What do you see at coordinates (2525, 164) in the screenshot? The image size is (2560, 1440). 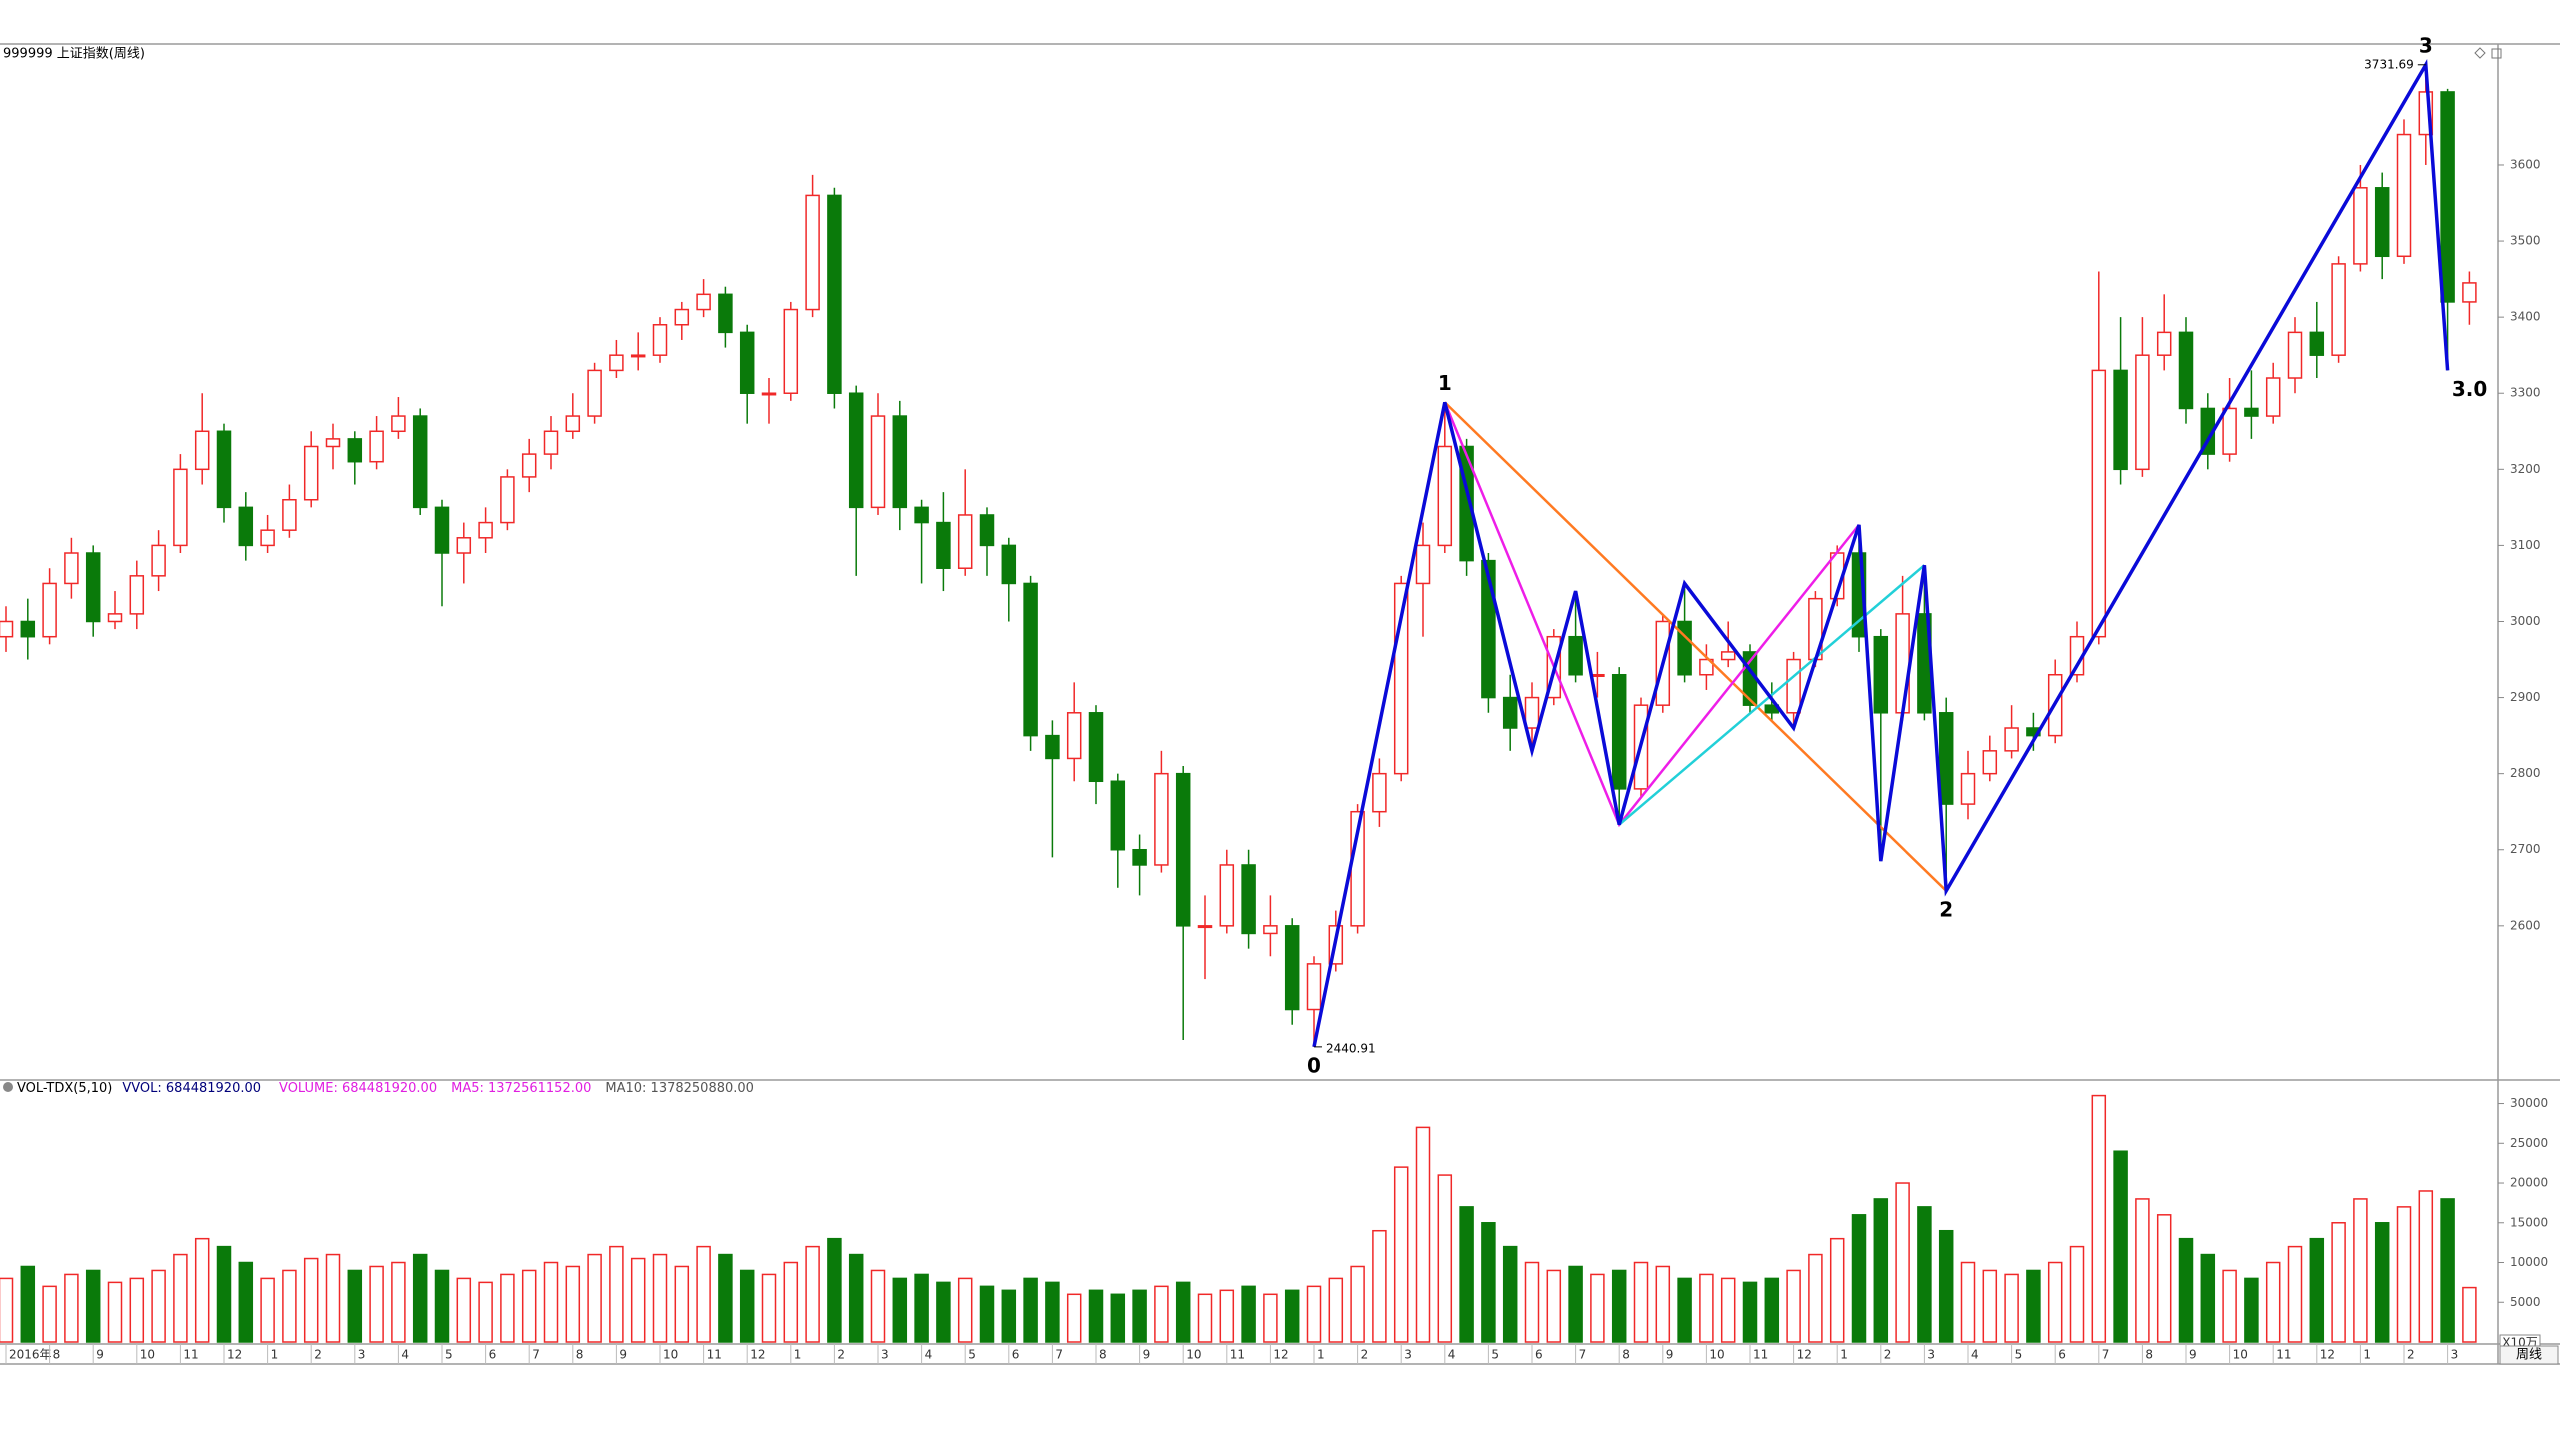 I see `y-tick-label: 3600` at bounding box center [2525, 164].